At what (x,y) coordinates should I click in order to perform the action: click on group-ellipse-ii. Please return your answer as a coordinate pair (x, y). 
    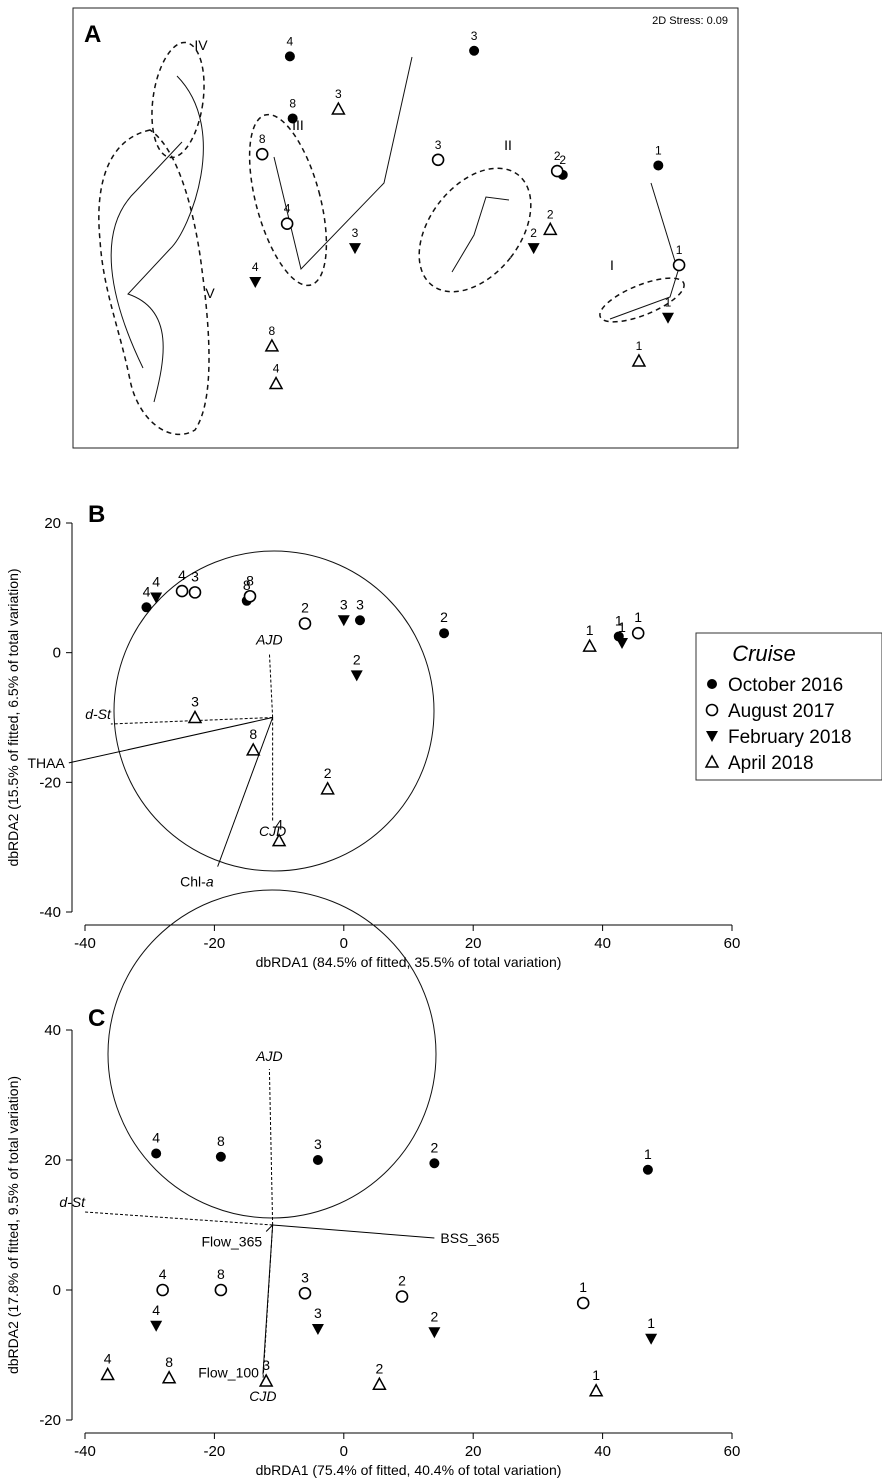
    Looking at the image, I should click on (475, 230).